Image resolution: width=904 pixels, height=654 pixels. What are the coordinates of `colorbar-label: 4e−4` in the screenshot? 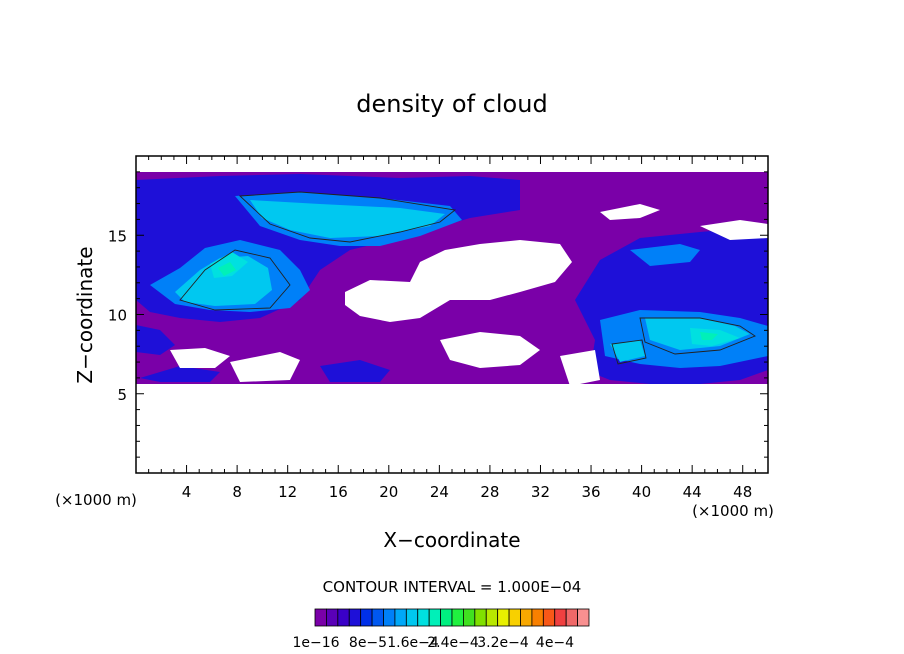 It's located at (555, 643).